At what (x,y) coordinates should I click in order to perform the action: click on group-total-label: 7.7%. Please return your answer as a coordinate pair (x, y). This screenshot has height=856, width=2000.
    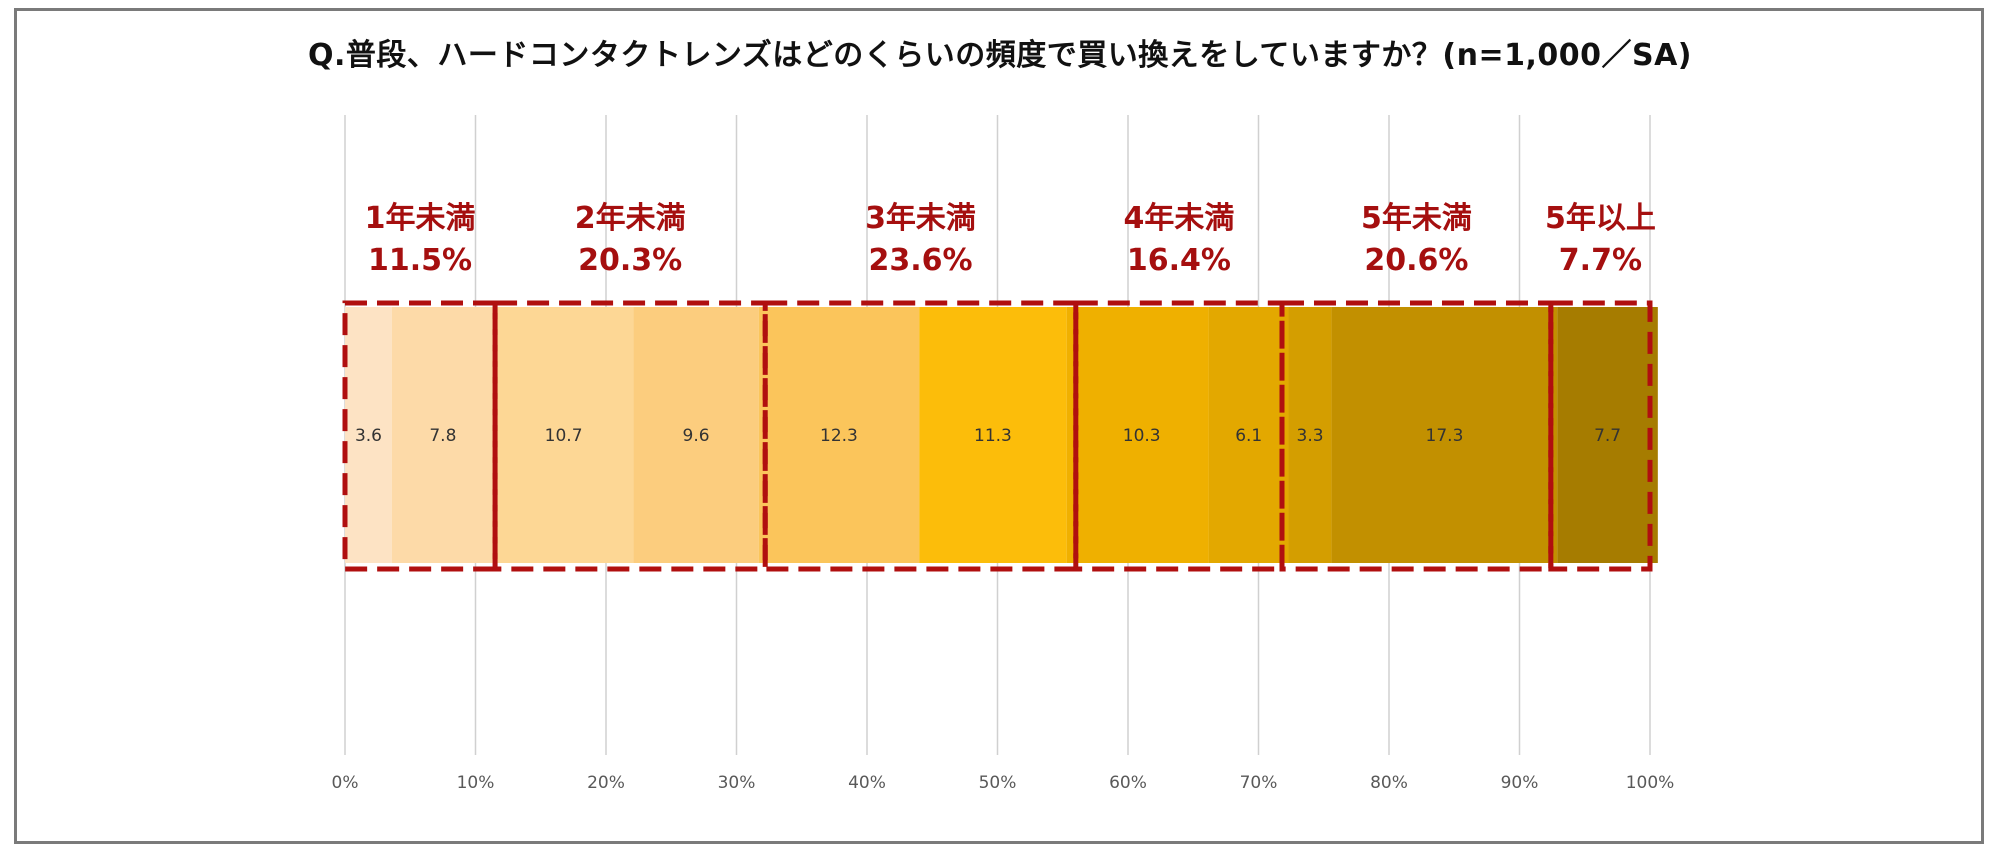
    Looking at the image, I should click on (1600, 260).